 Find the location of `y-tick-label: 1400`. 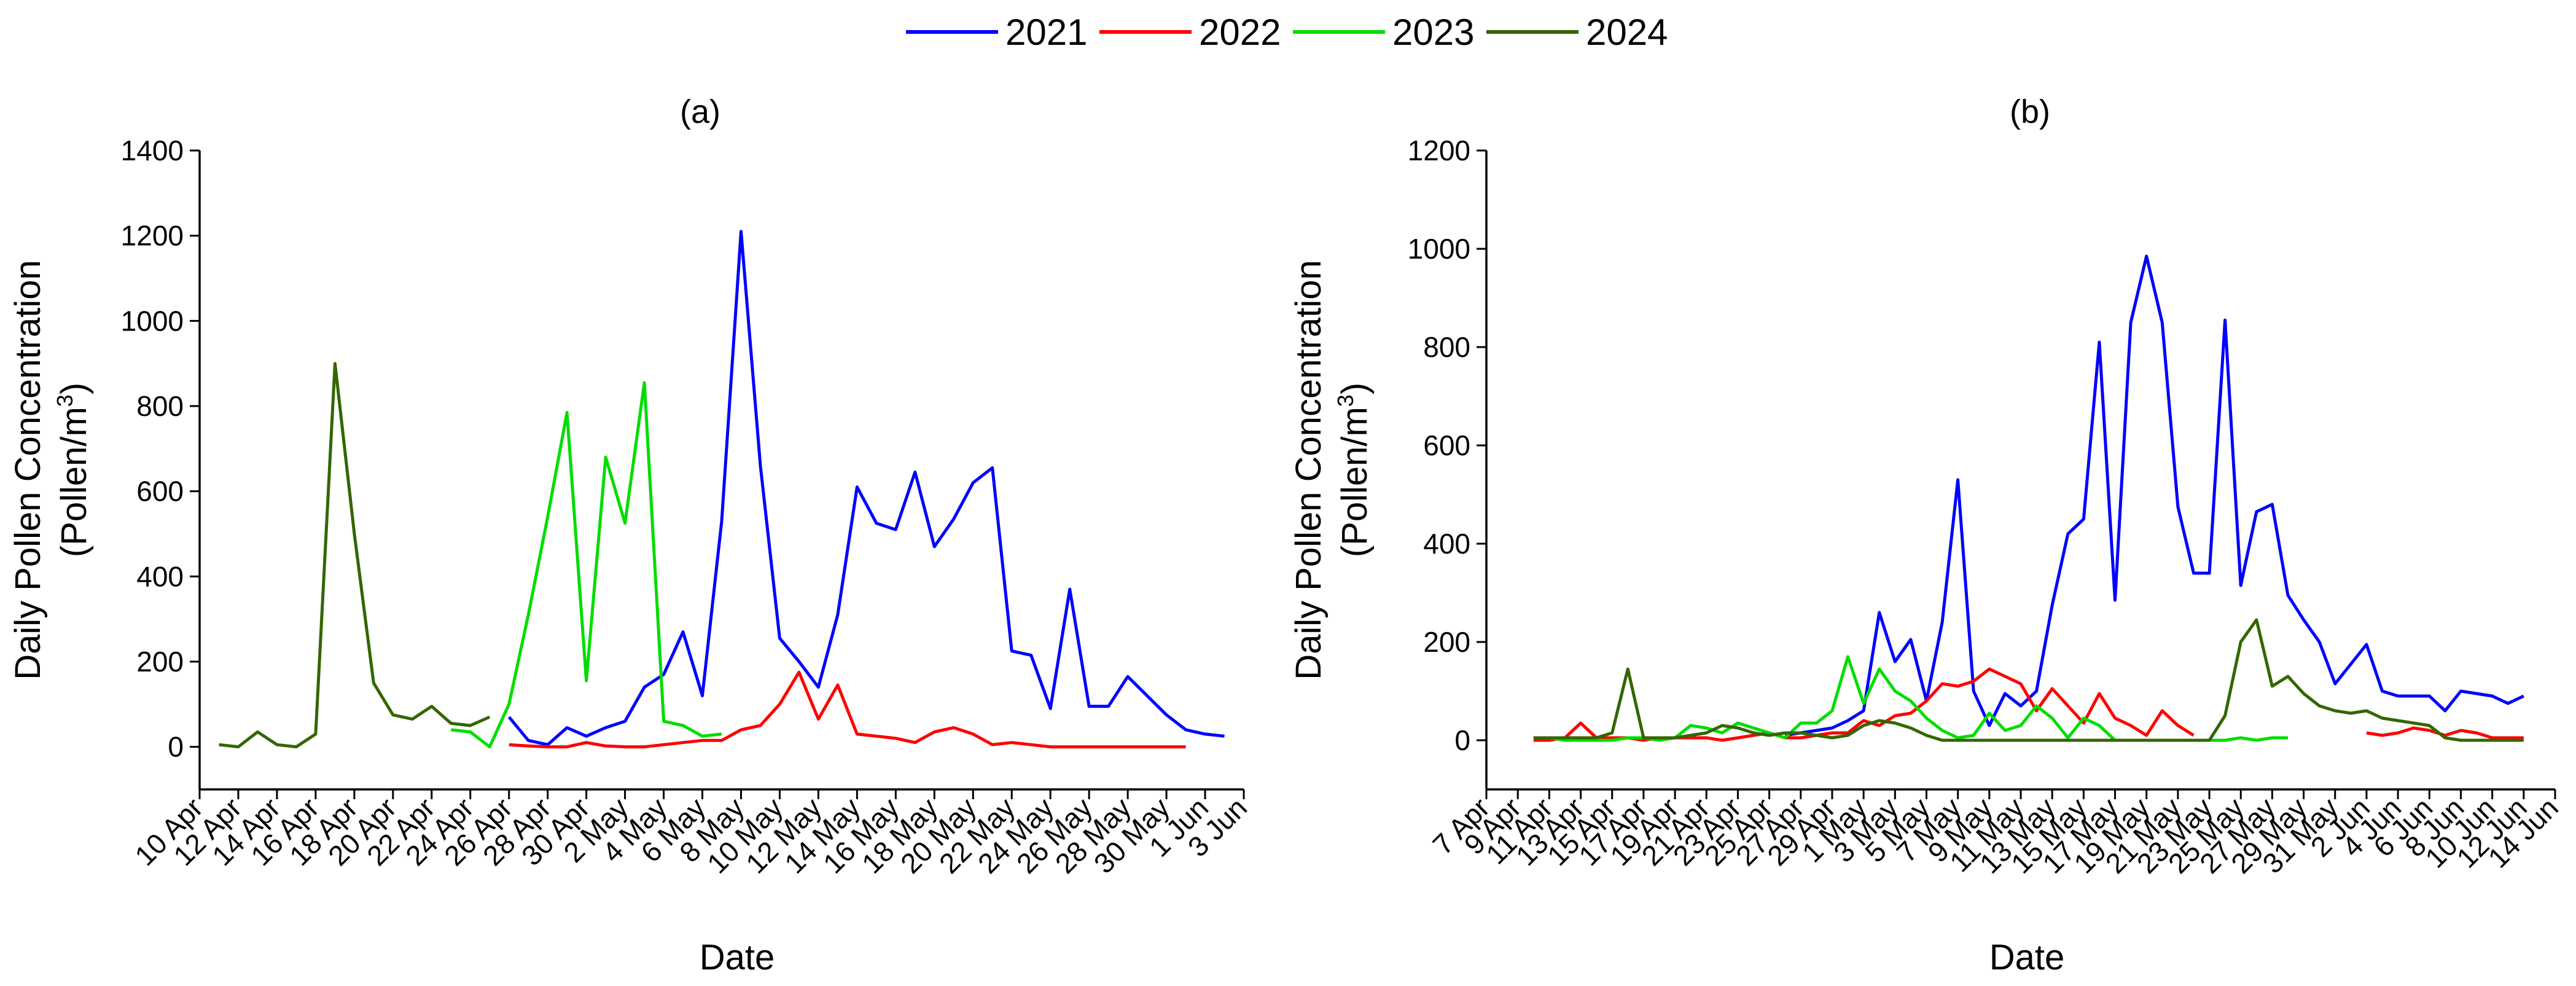

y-tick-label: 1400 is located at coordinates (152, 150).